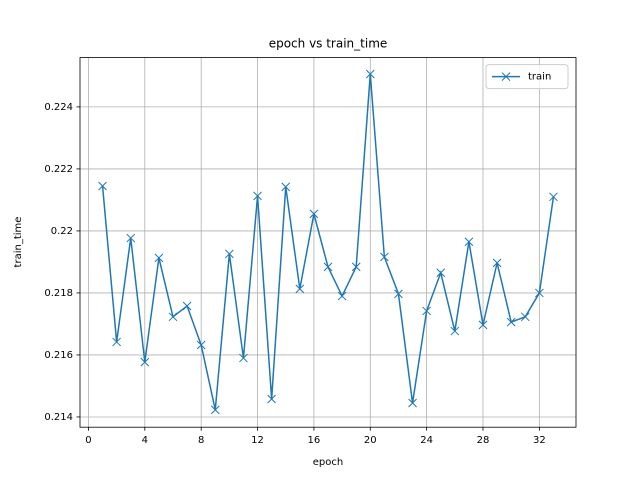 The height and width of the screenshot is (480, 640). What do you see at coordinates (370, 440) in the screenshot?
I see `x-tick-label: 20` at bounding box center [370, 440].